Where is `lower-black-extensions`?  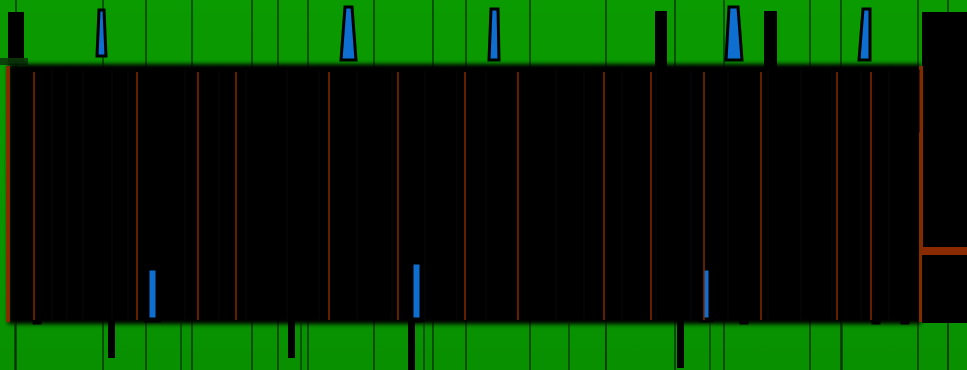 lower-black-extensions is located at coordinates (396, 345).